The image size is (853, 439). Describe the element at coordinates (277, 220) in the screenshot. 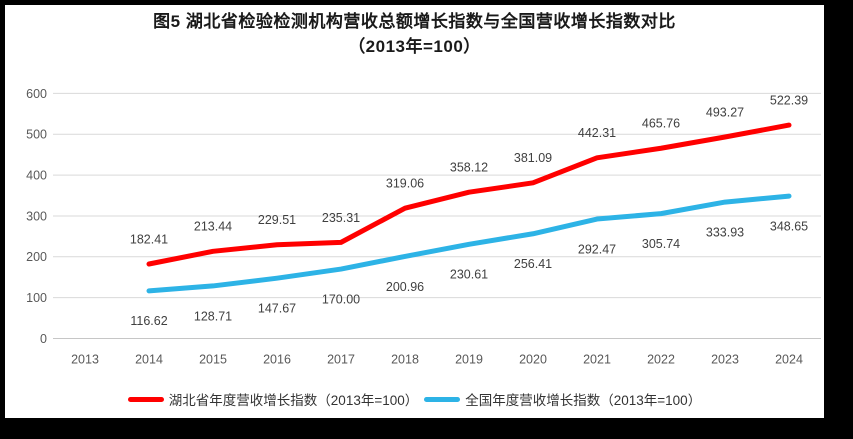

I see `data-label: 229.51` at that location.